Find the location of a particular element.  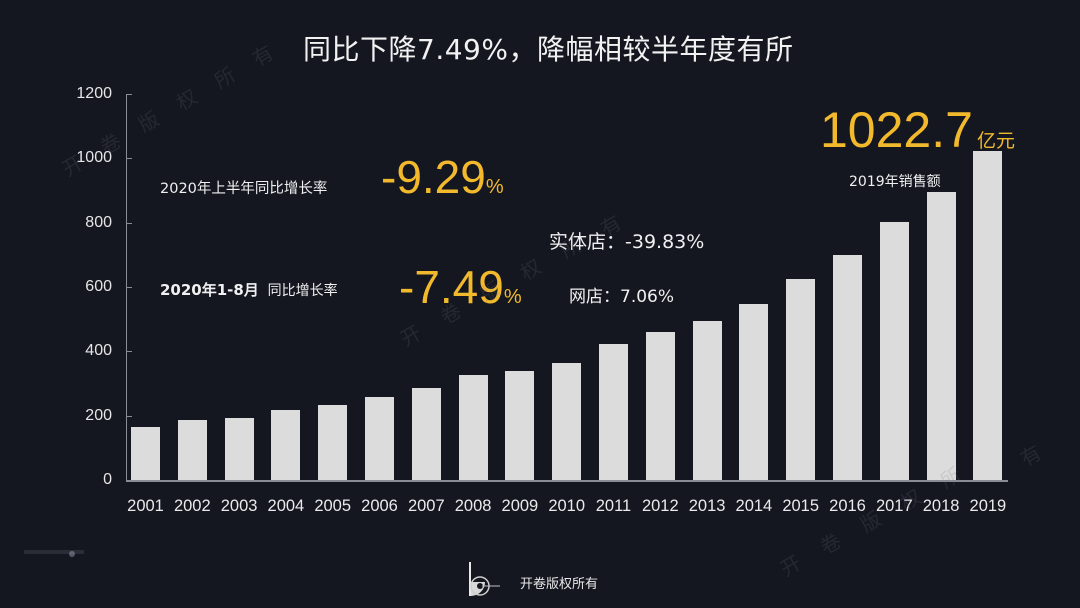

sales-2019-number: 1022.7 is located at coordinates (896, 130).